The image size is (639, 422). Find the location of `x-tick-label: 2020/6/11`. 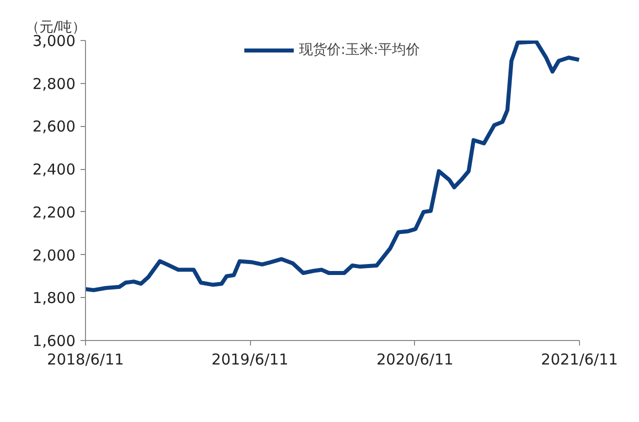

x-tick-label: 2020/6/11 is located at coordinates (415, 359).